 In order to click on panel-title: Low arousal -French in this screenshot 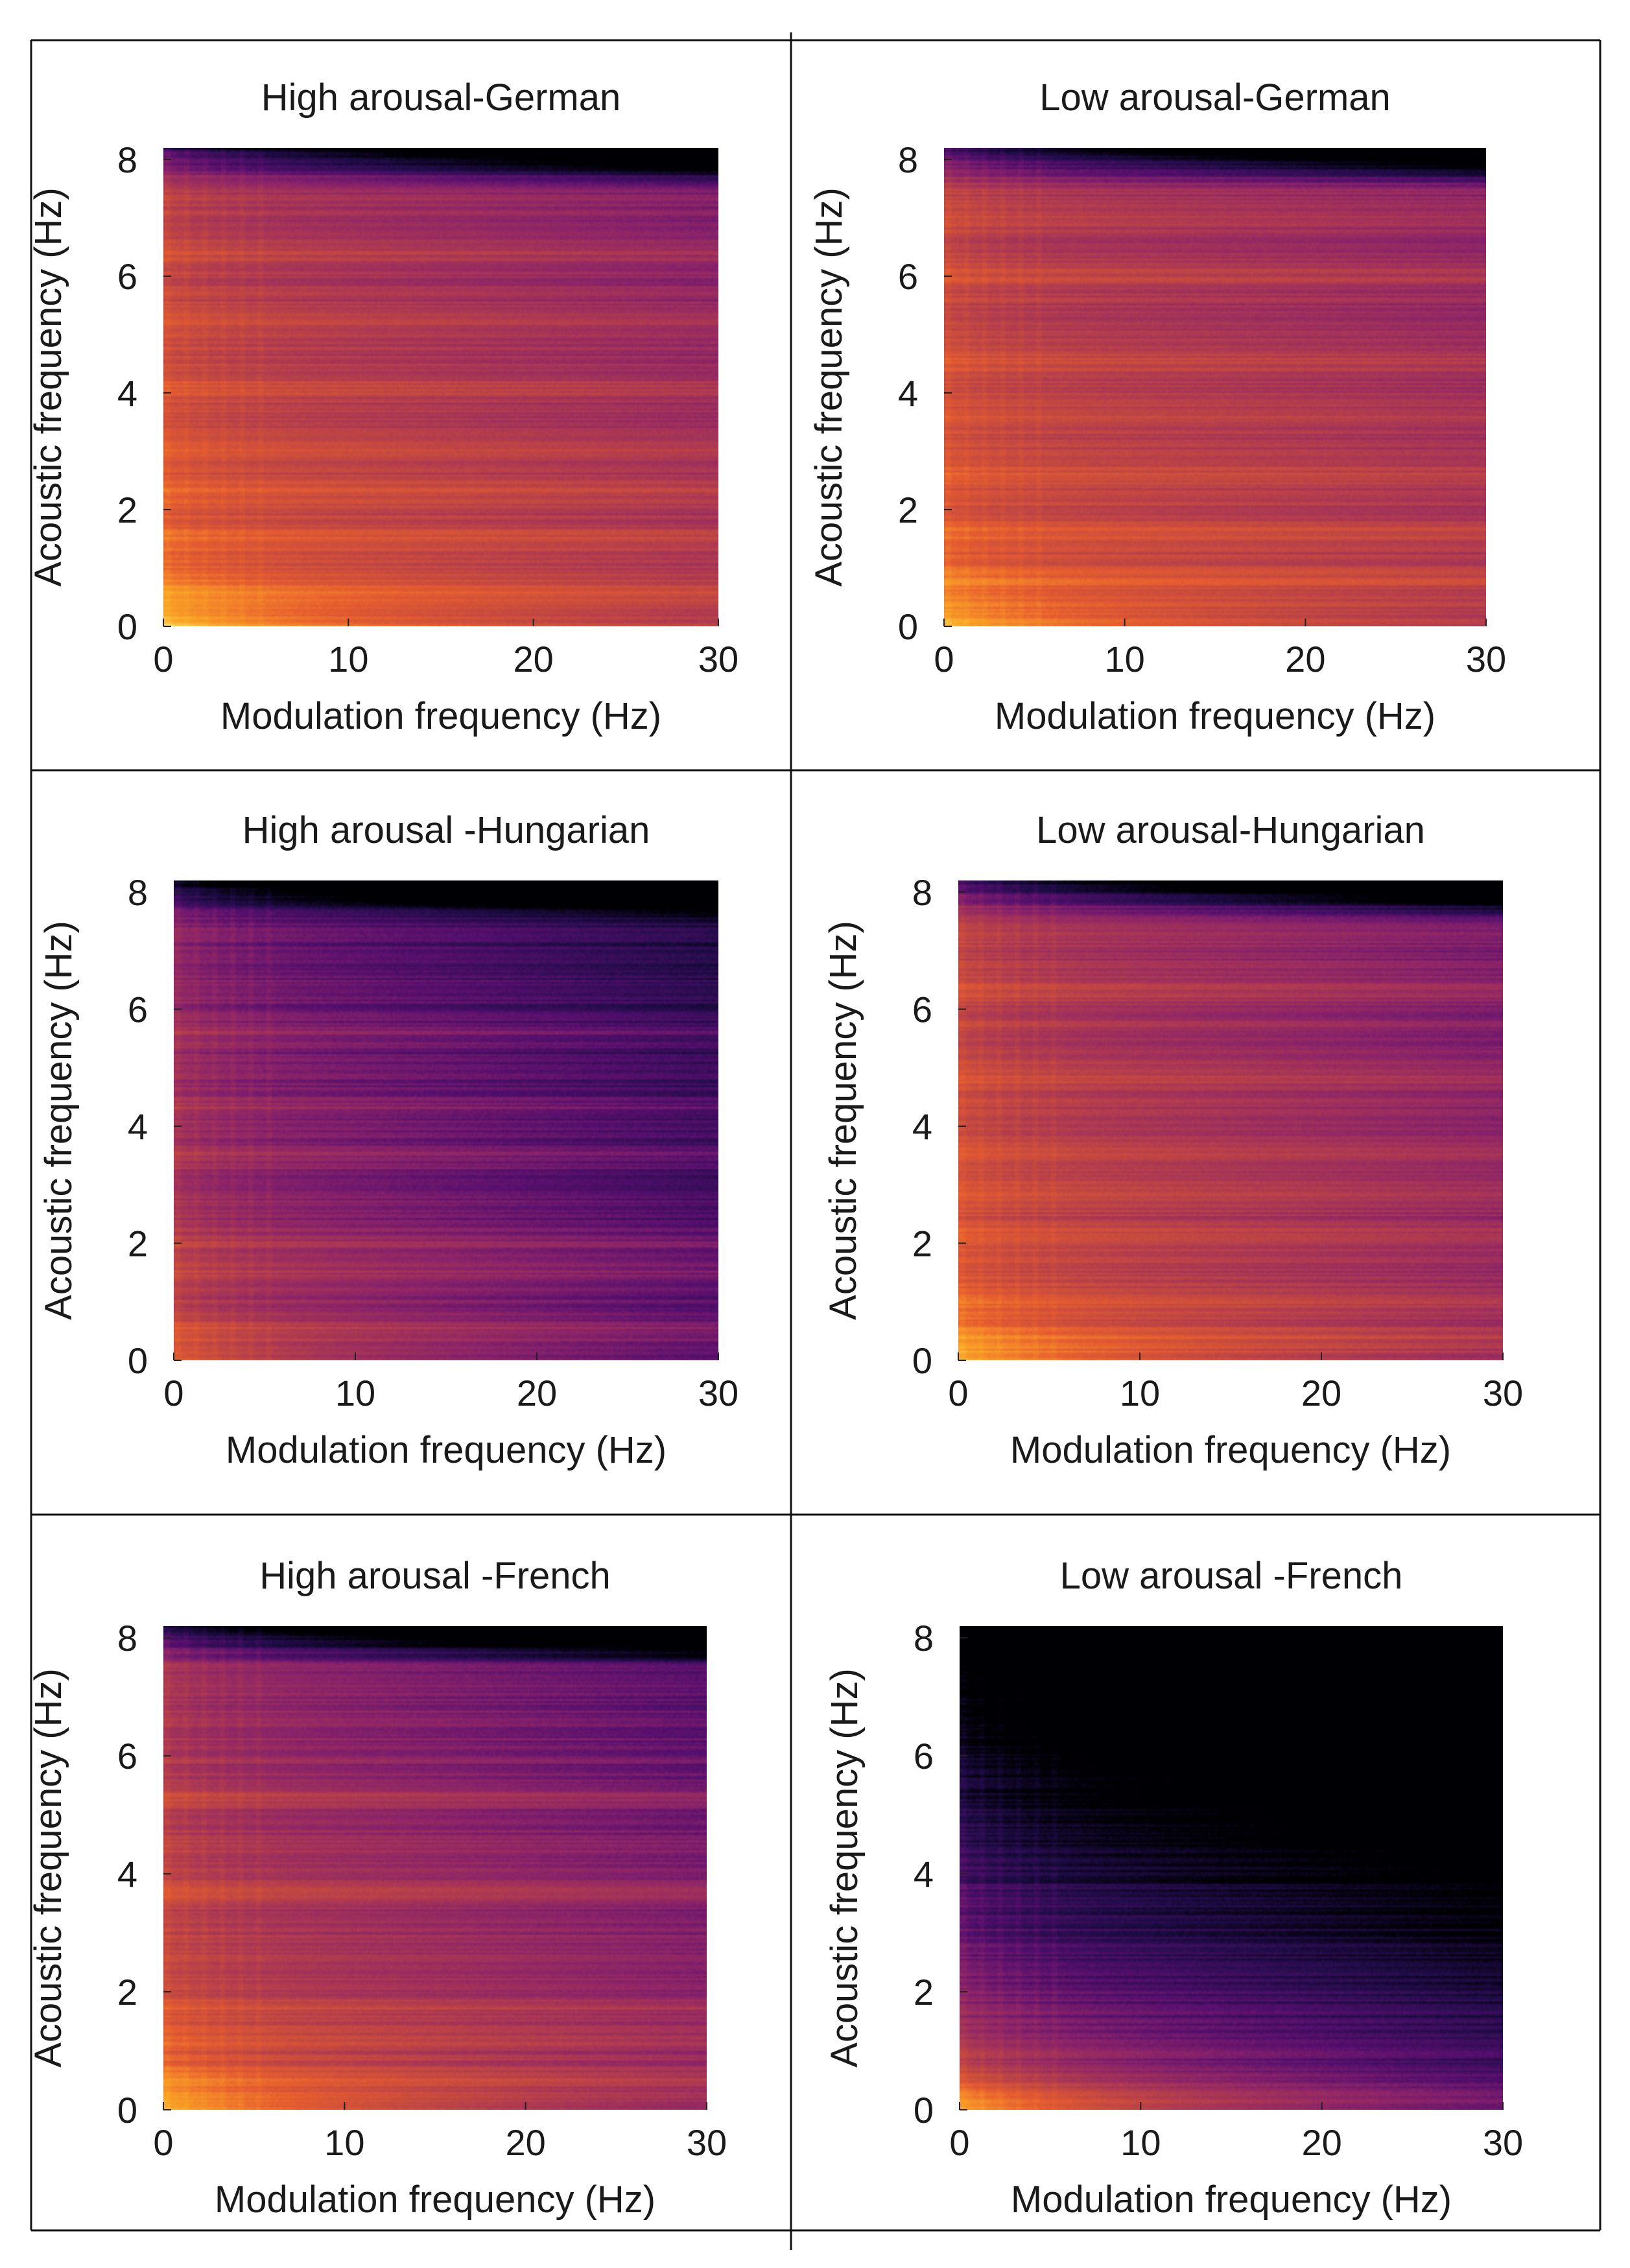, I will do `click(1231, 1576)`.